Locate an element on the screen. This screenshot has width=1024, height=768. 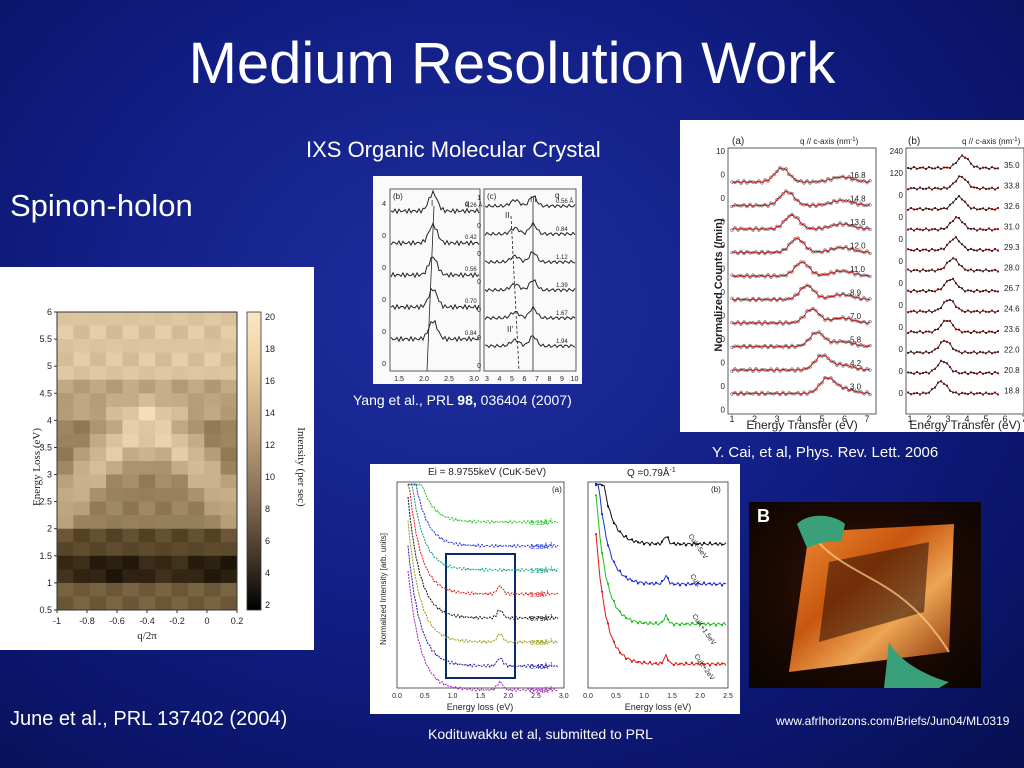
heatmap-x-tick-label: 0 is located at coordinates (206, 621).